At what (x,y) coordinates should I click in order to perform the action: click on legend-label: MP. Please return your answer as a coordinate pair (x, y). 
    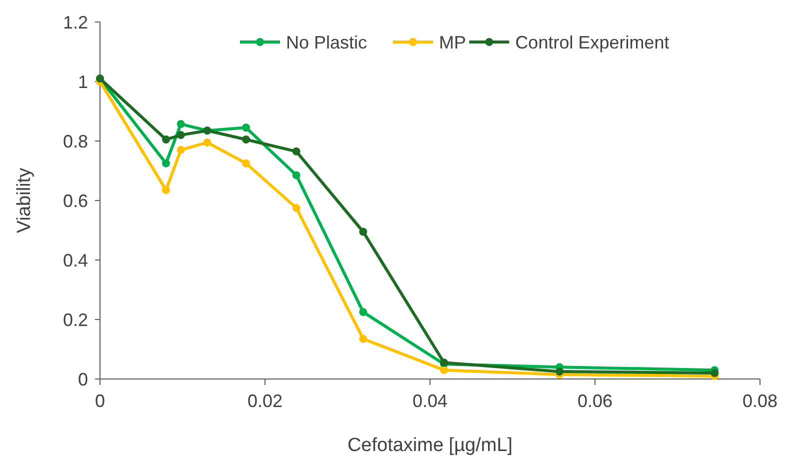
    Looking at the image, I should click on (452, 42).